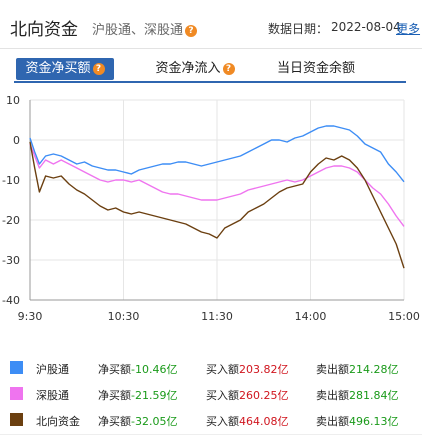  I want to click on y-tick-label: -30, so click(11, 260).